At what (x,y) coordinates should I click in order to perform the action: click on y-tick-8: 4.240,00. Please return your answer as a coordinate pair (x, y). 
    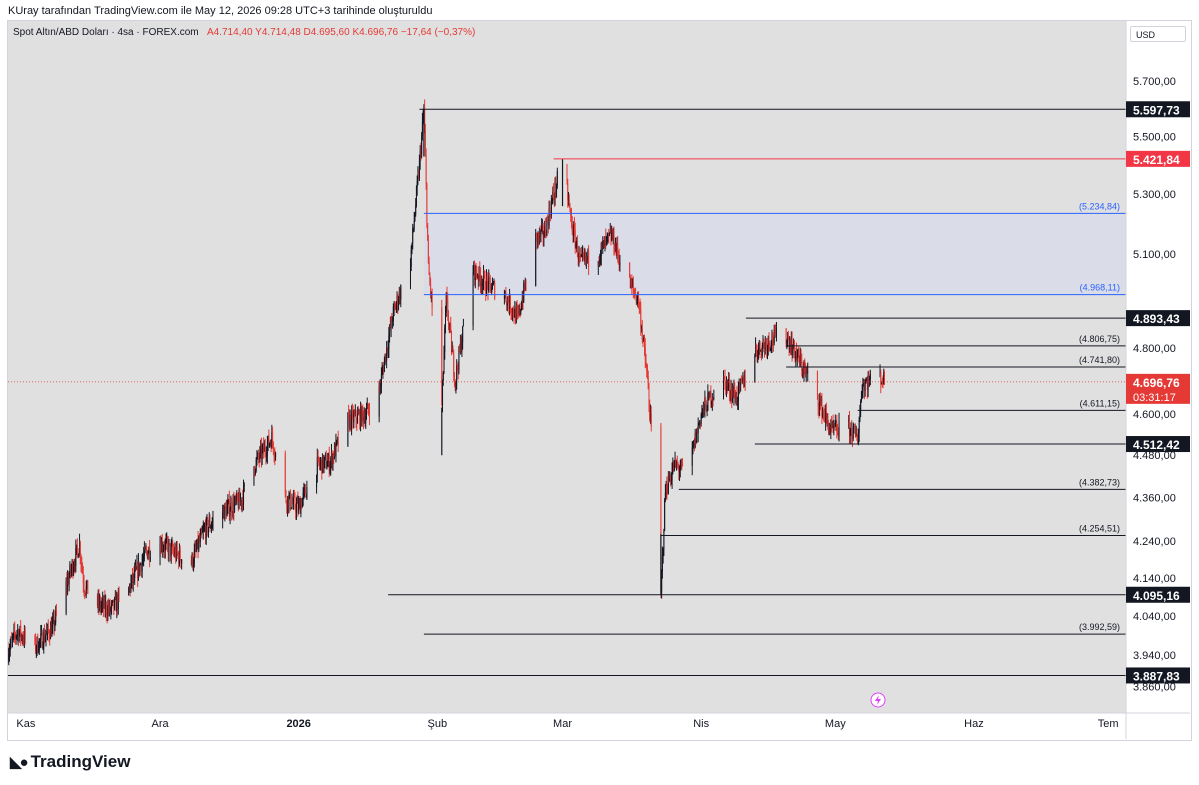
    Looking at the image, I should click on (1154, 542).